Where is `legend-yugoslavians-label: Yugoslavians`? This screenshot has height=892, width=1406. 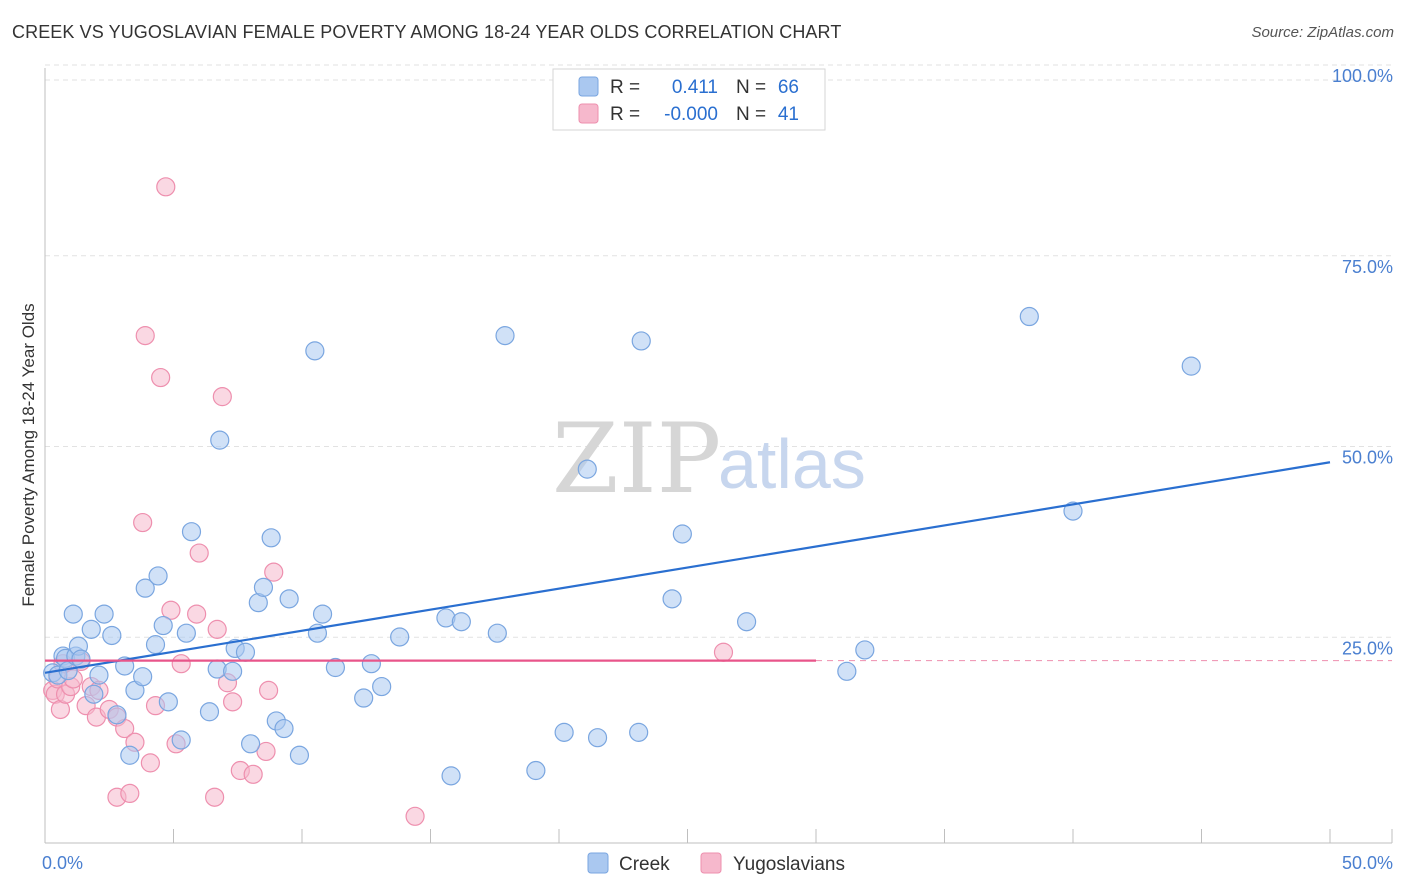 legend-yugoslavians-label: Yugoslavians is located at coordinates (789, 864).